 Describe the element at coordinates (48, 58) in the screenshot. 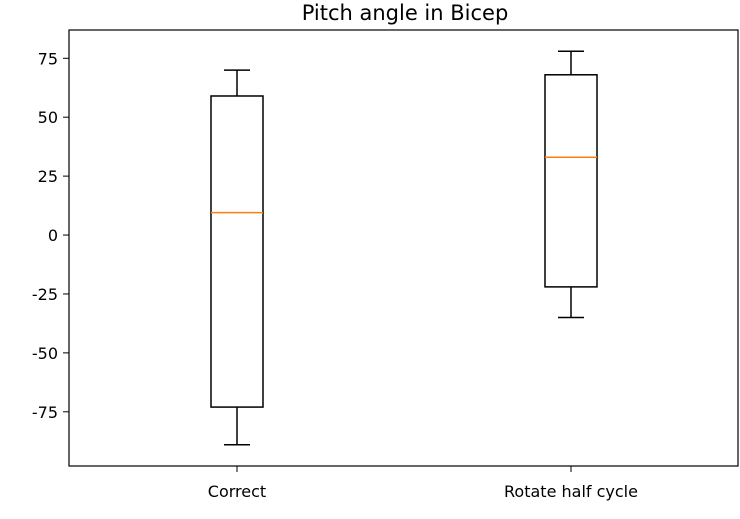

I see `y-tick-label: 75` at that location.